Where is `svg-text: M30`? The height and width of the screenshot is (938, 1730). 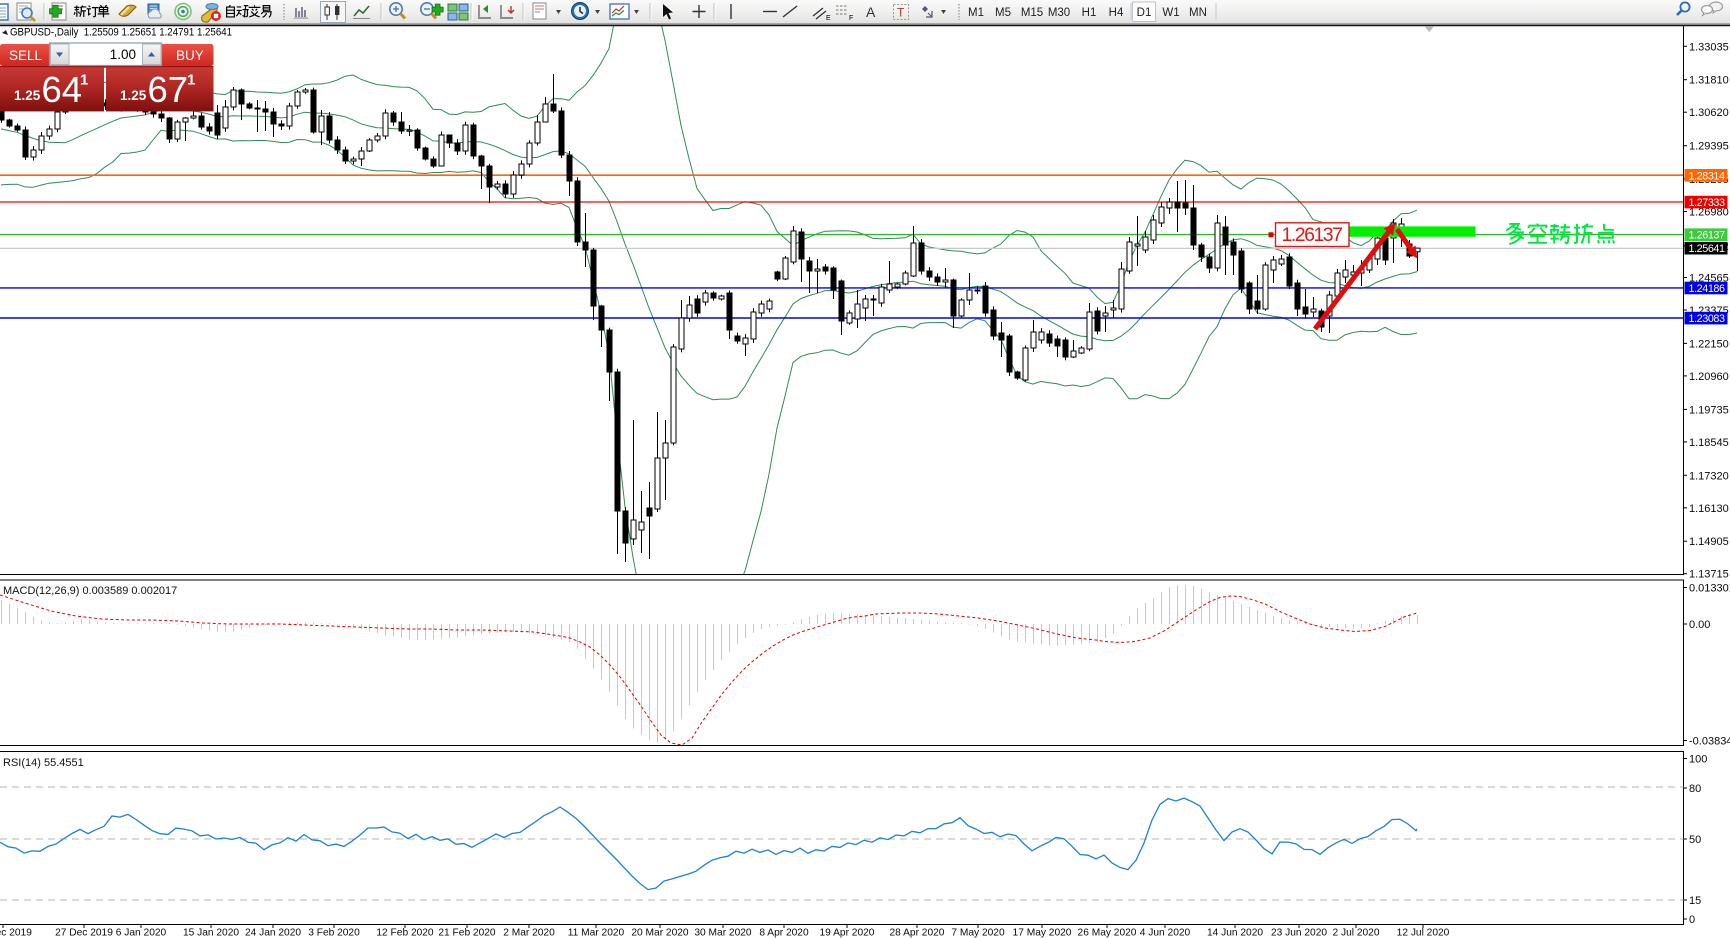 svg-text: M30 is located at coordinates (1059, 13).